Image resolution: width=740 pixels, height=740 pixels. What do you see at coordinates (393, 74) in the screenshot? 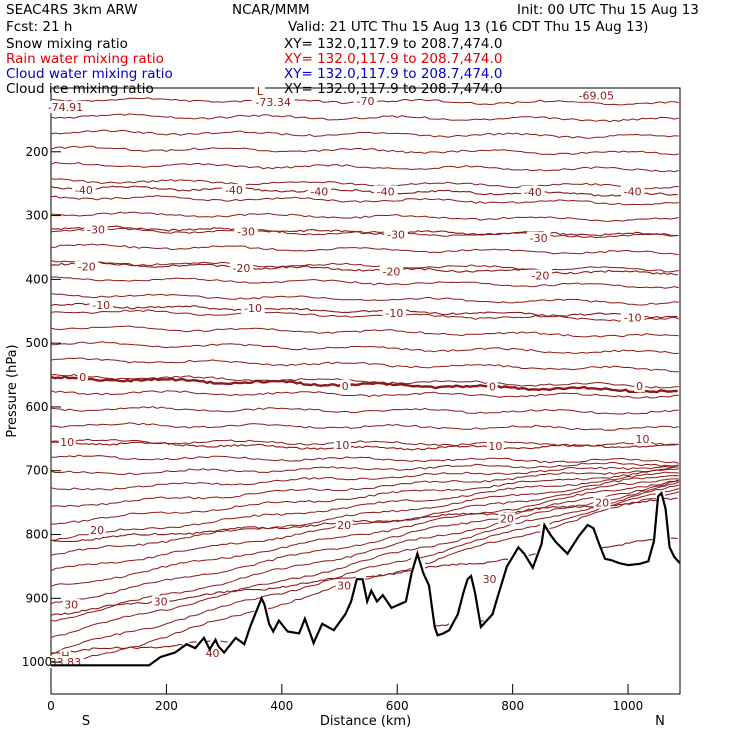
I see `field-xy-cloud-water: XY= 132.0,117.9 to 208.7,474.0` at bounding box center [393, 74].